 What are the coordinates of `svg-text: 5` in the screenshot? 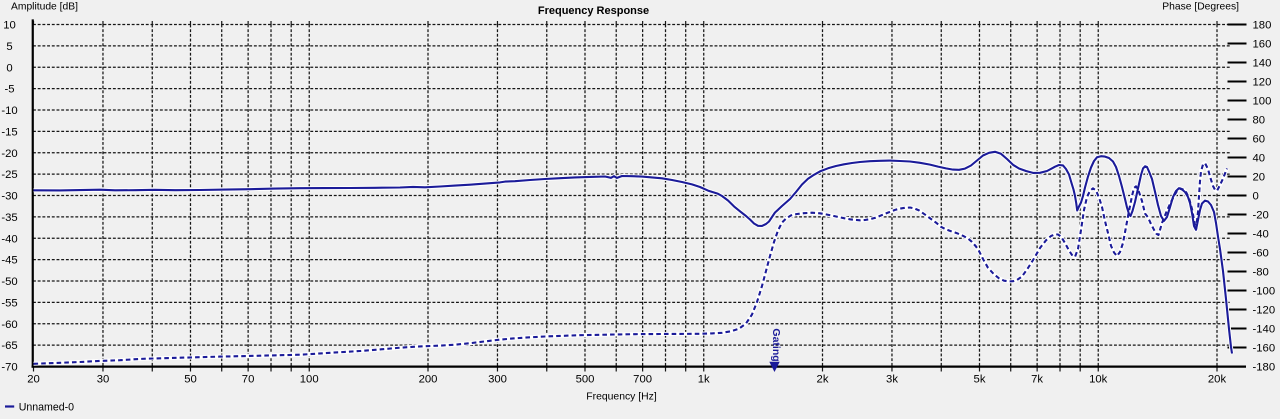 It's located at (9, 47).